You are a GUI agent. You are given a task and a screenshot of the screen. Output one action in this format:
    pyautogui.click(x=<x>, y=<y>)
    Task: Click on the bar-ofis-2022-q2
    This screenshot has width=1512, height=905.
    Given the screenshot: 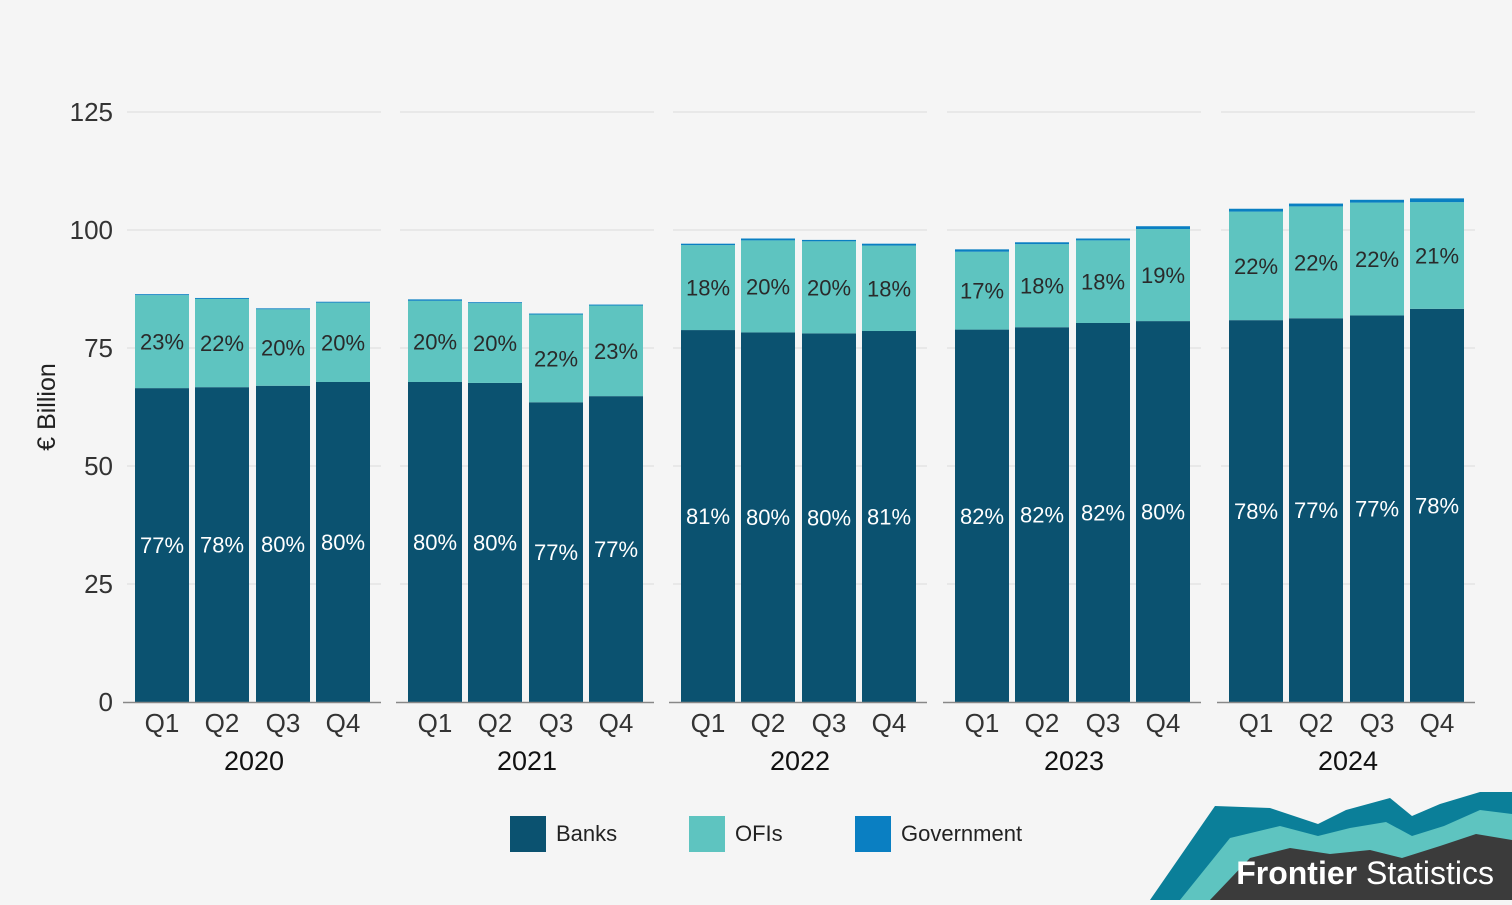 What is the action you would take?
    pyautogui.click(x=768, y=286)
    